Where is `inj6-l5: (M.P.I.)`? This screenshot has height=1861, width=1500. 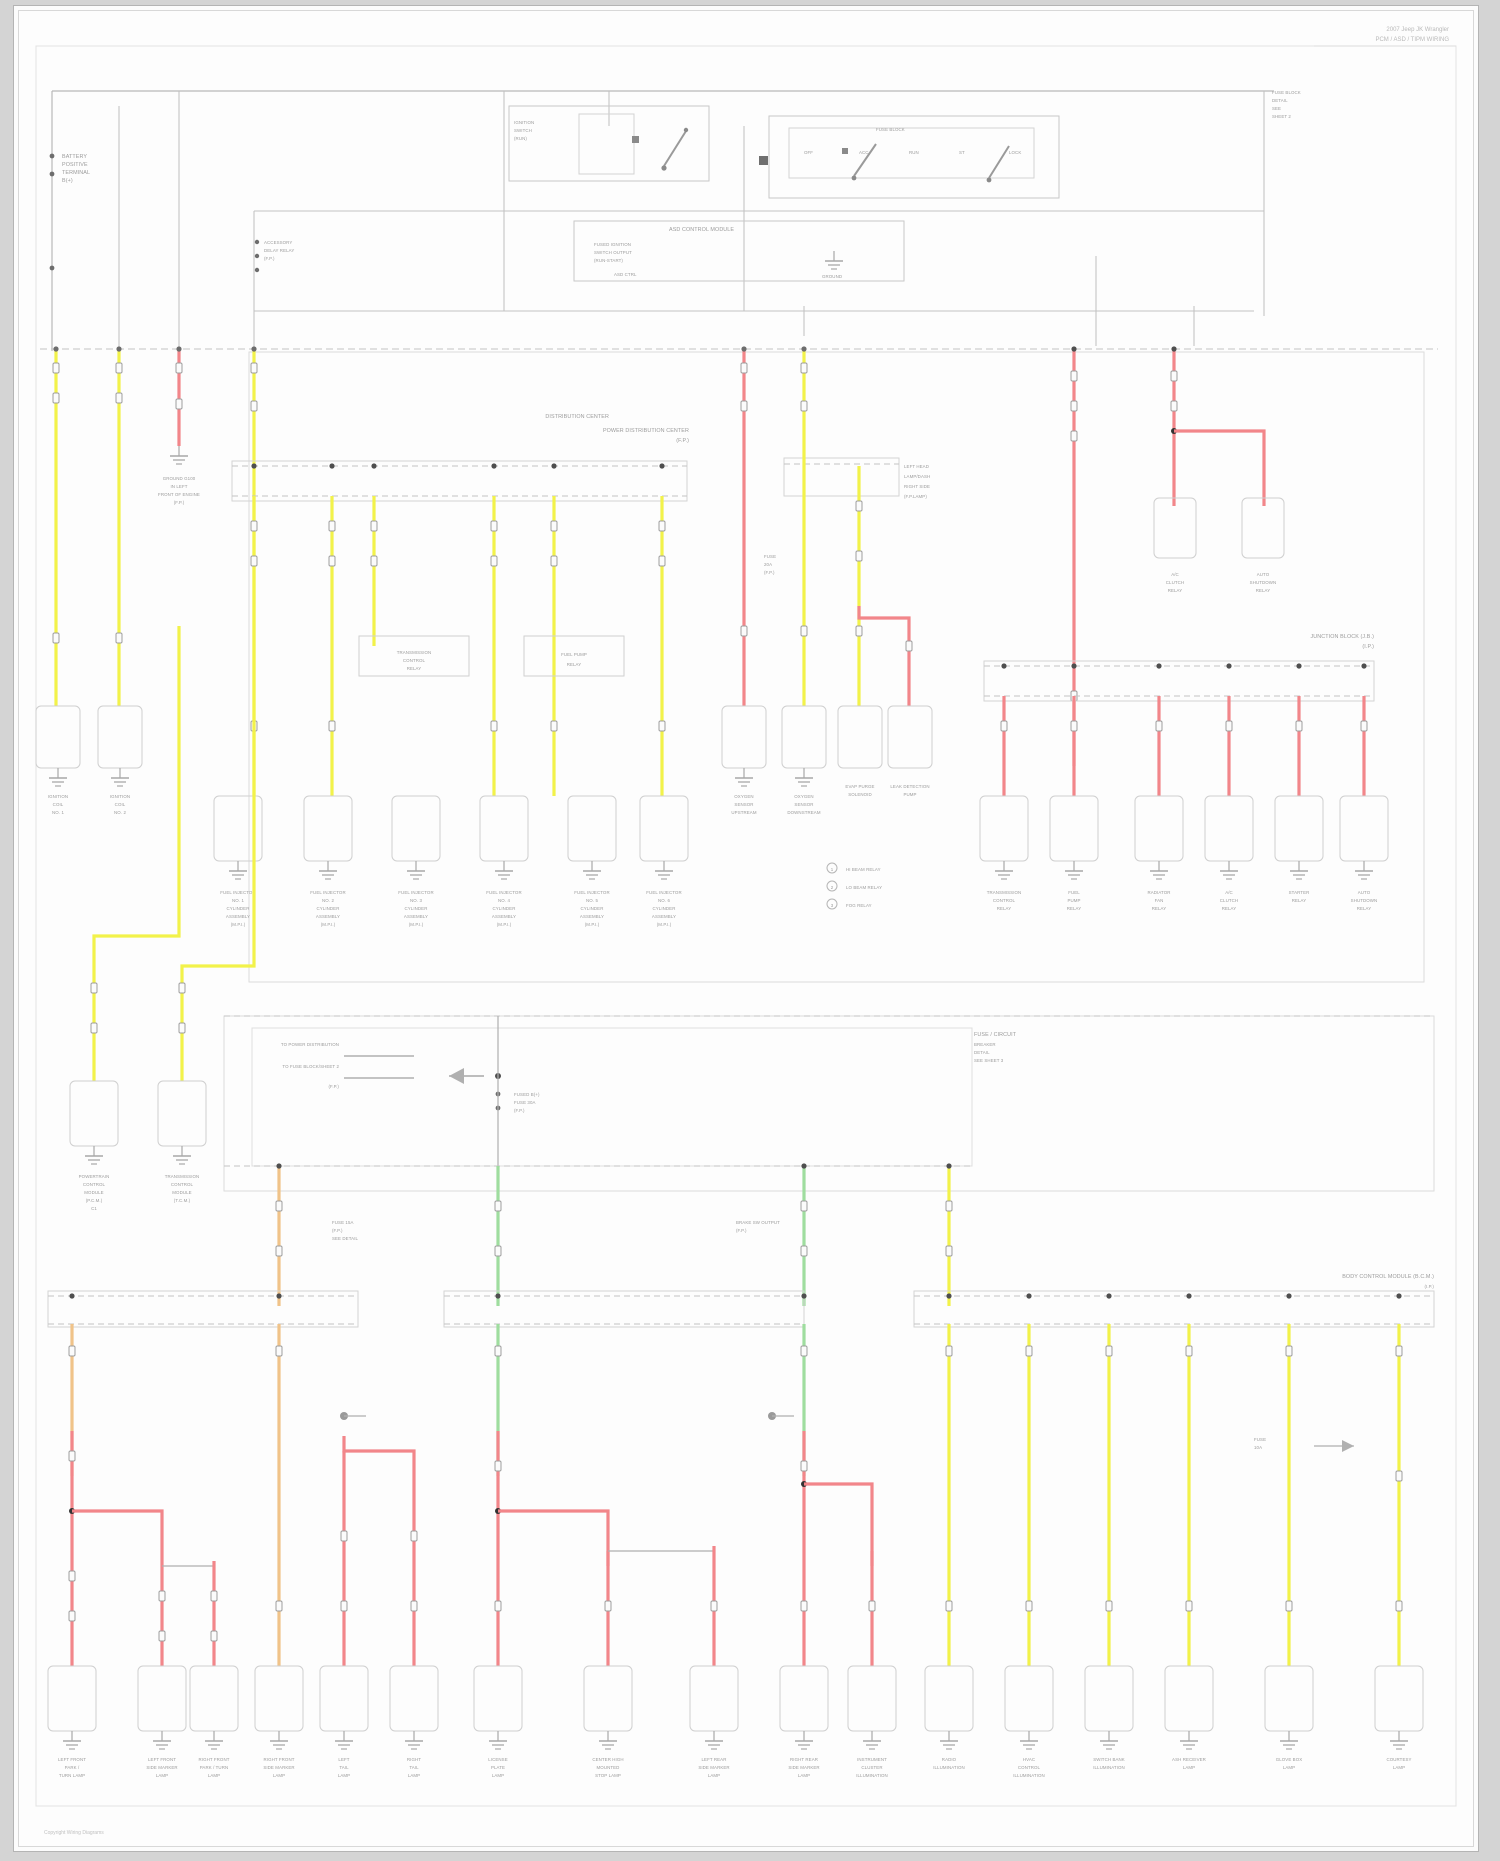
inj6-l5: (M.P.I.) is located at coordinates (664, 924).